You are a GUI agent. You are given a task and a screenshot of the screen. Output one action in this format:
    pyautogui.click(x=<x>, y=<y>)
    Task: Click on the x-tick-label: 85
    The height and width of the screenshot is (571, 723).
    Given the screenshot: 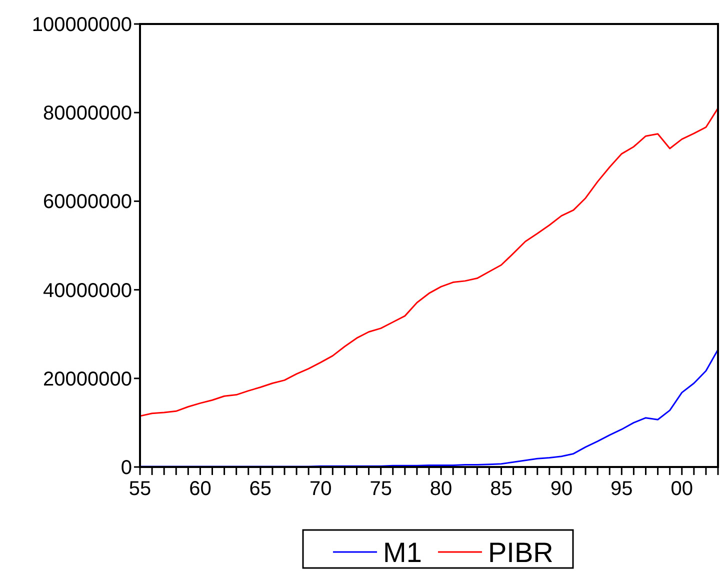 What is the action you would take?
    pyautogui.click(x=501, y=489)
    